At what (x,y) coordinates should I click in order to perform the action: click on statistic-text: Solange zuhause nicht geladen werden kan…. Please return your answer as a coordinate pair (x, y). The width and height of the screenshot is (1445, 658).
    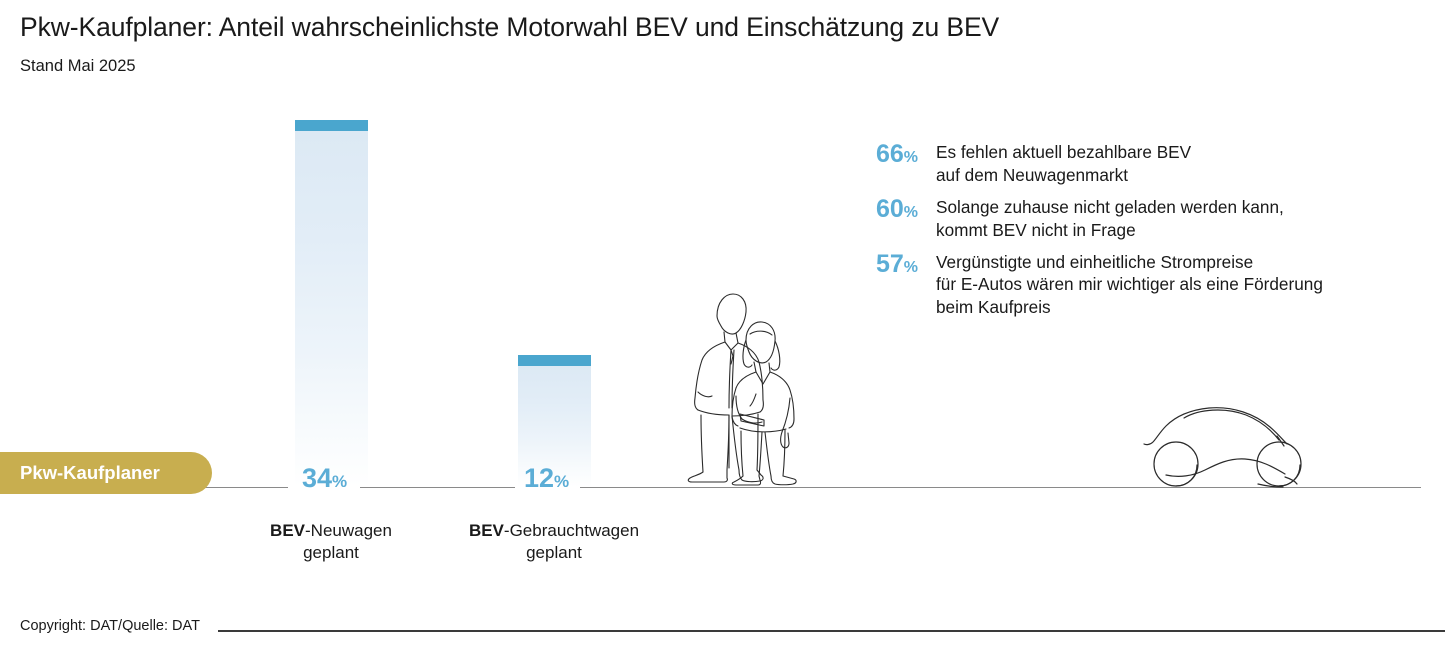
    Looking at the image, I should click on (1110, 219).